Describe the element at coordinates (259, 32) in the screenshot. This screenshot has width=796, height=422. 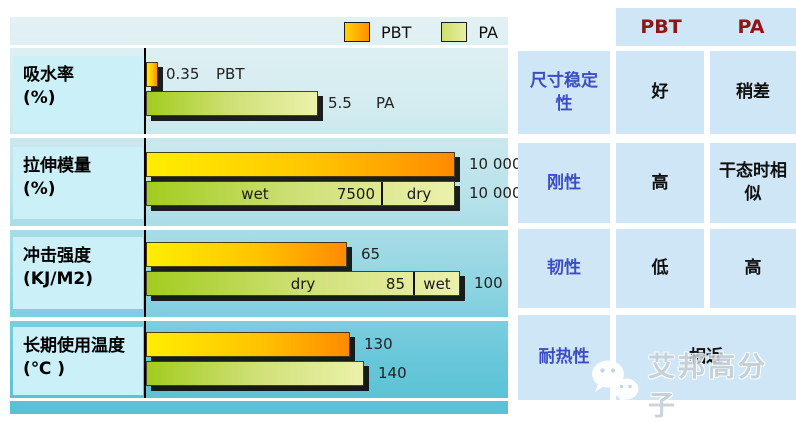
I see `legend-strip: PBT PA` at that location.